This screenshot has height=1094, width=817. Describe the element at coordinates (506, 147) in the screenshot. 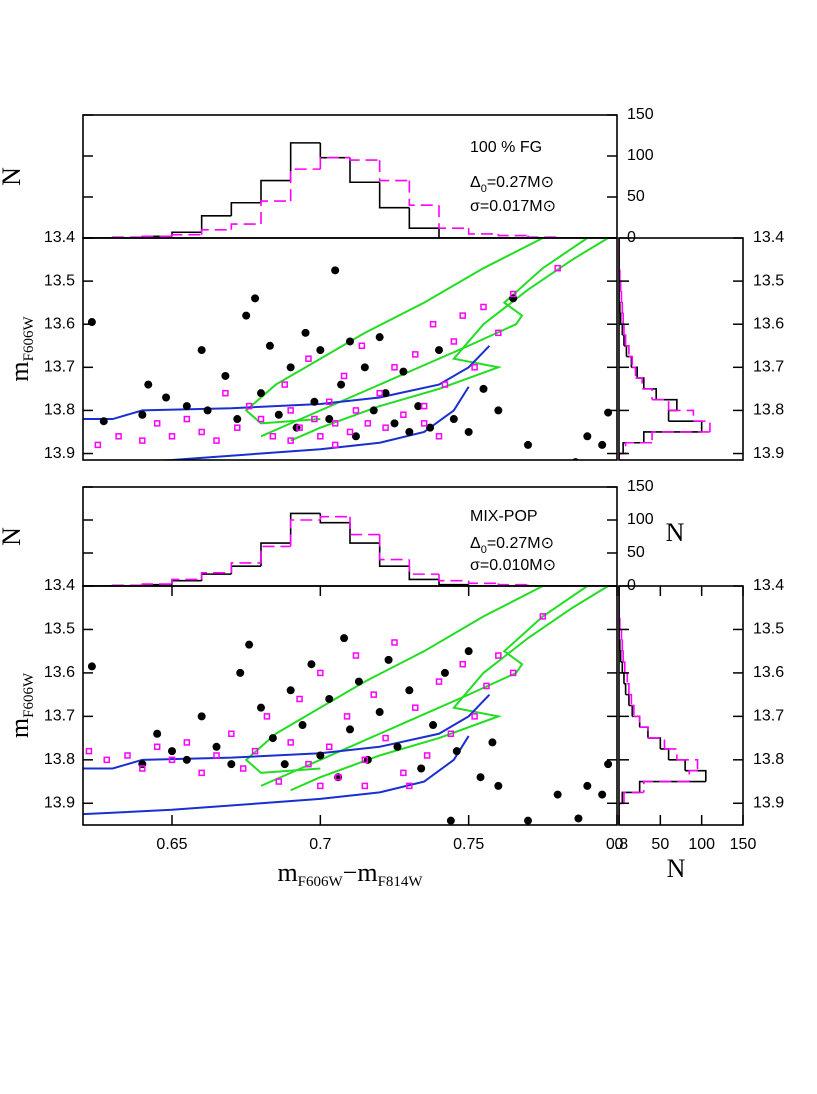

I see `annotation: 100 % FG` at that location.